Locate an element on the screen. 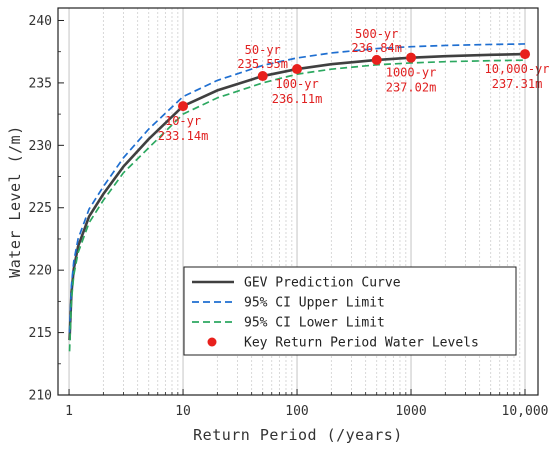  legend-label: 95% CI Lower Limit is located at coordinates (314, 323).